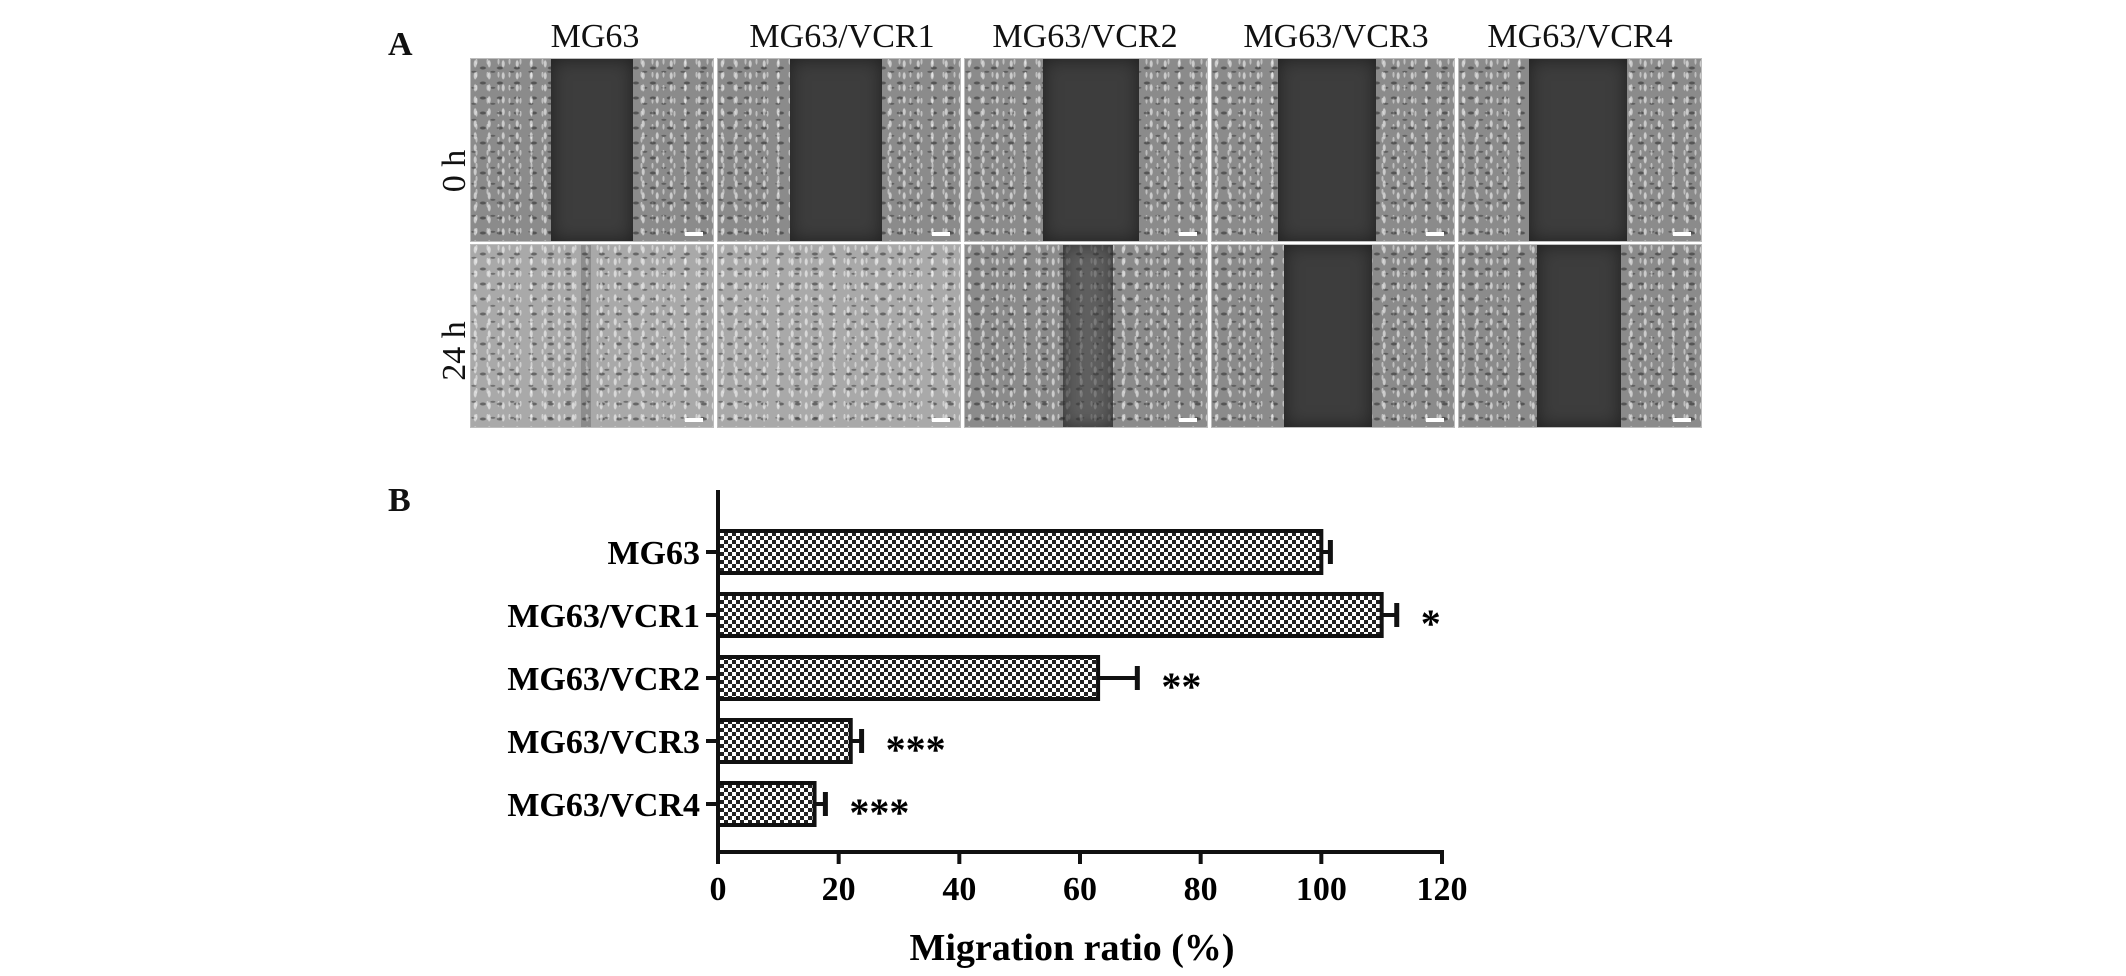  What do you see at coordinates (1580, 336) in the screenshot?
I see `micrograph-vcr4-24h` at bounding box center [1580, 336].